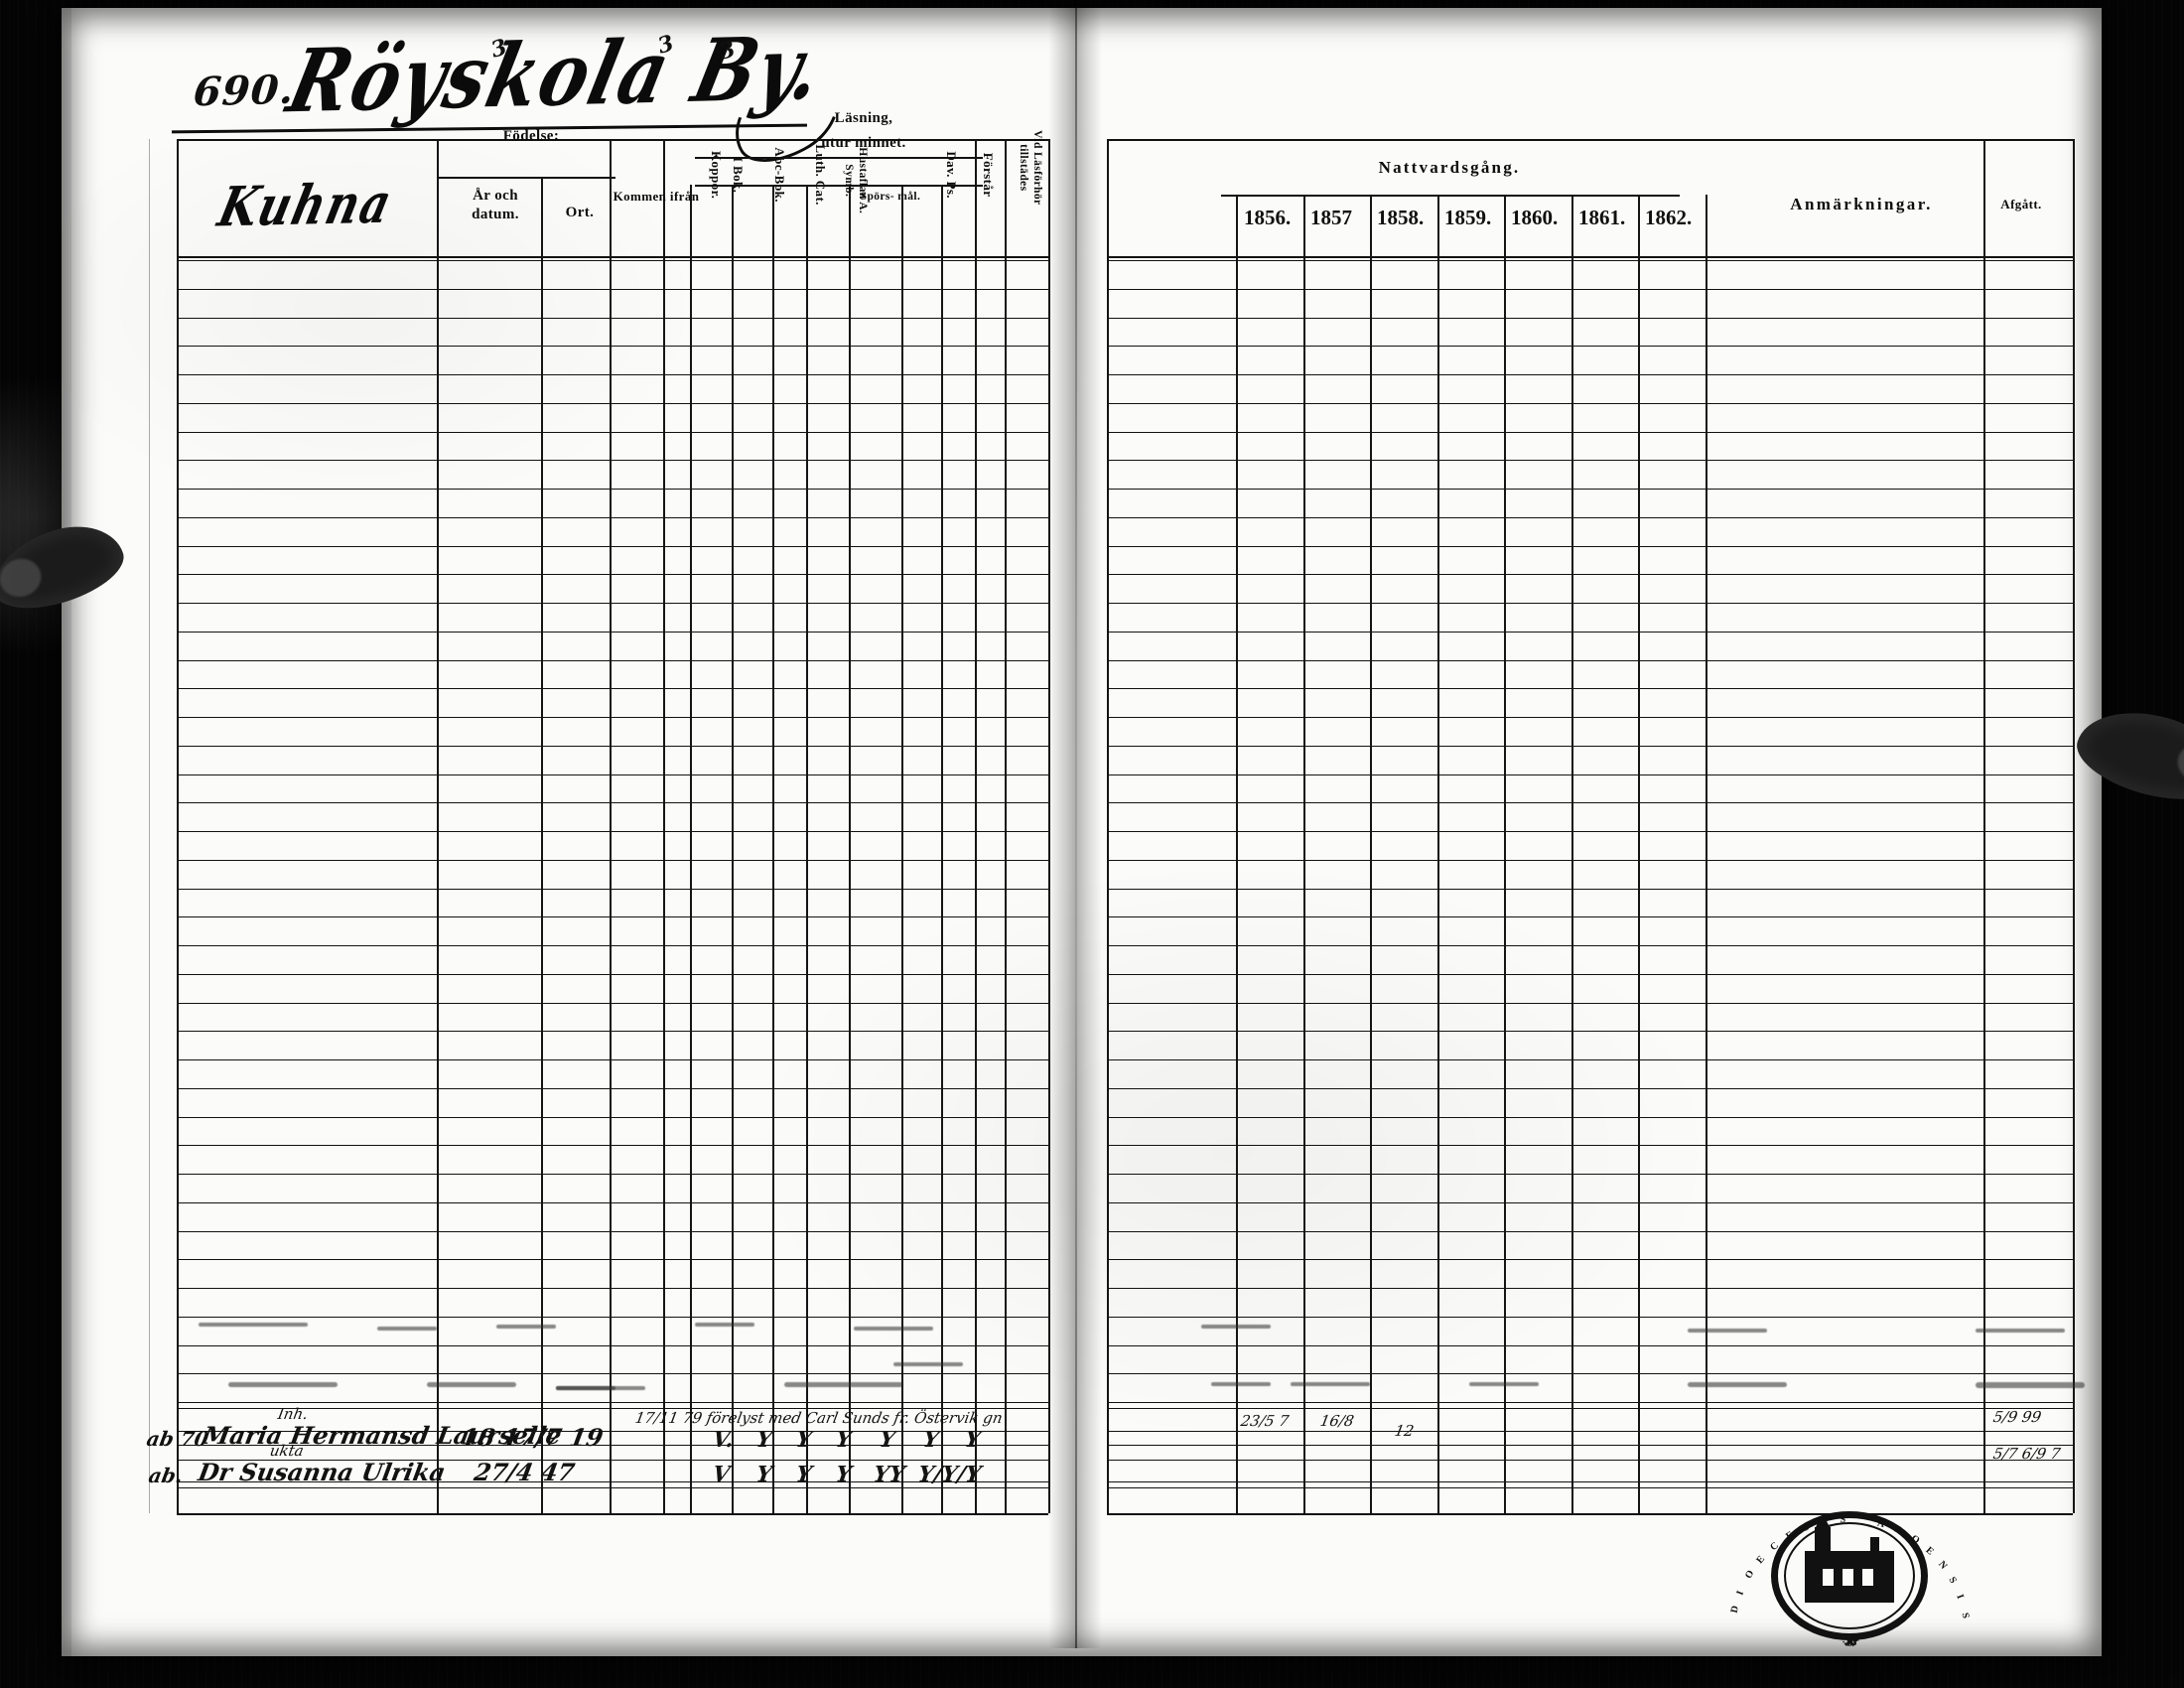 The image size is (2184, 1688). Describe the element at coordinates (890, 197) in the screenshot. I see `header-reading-sporsmal: Spörs- mål.` at that location.